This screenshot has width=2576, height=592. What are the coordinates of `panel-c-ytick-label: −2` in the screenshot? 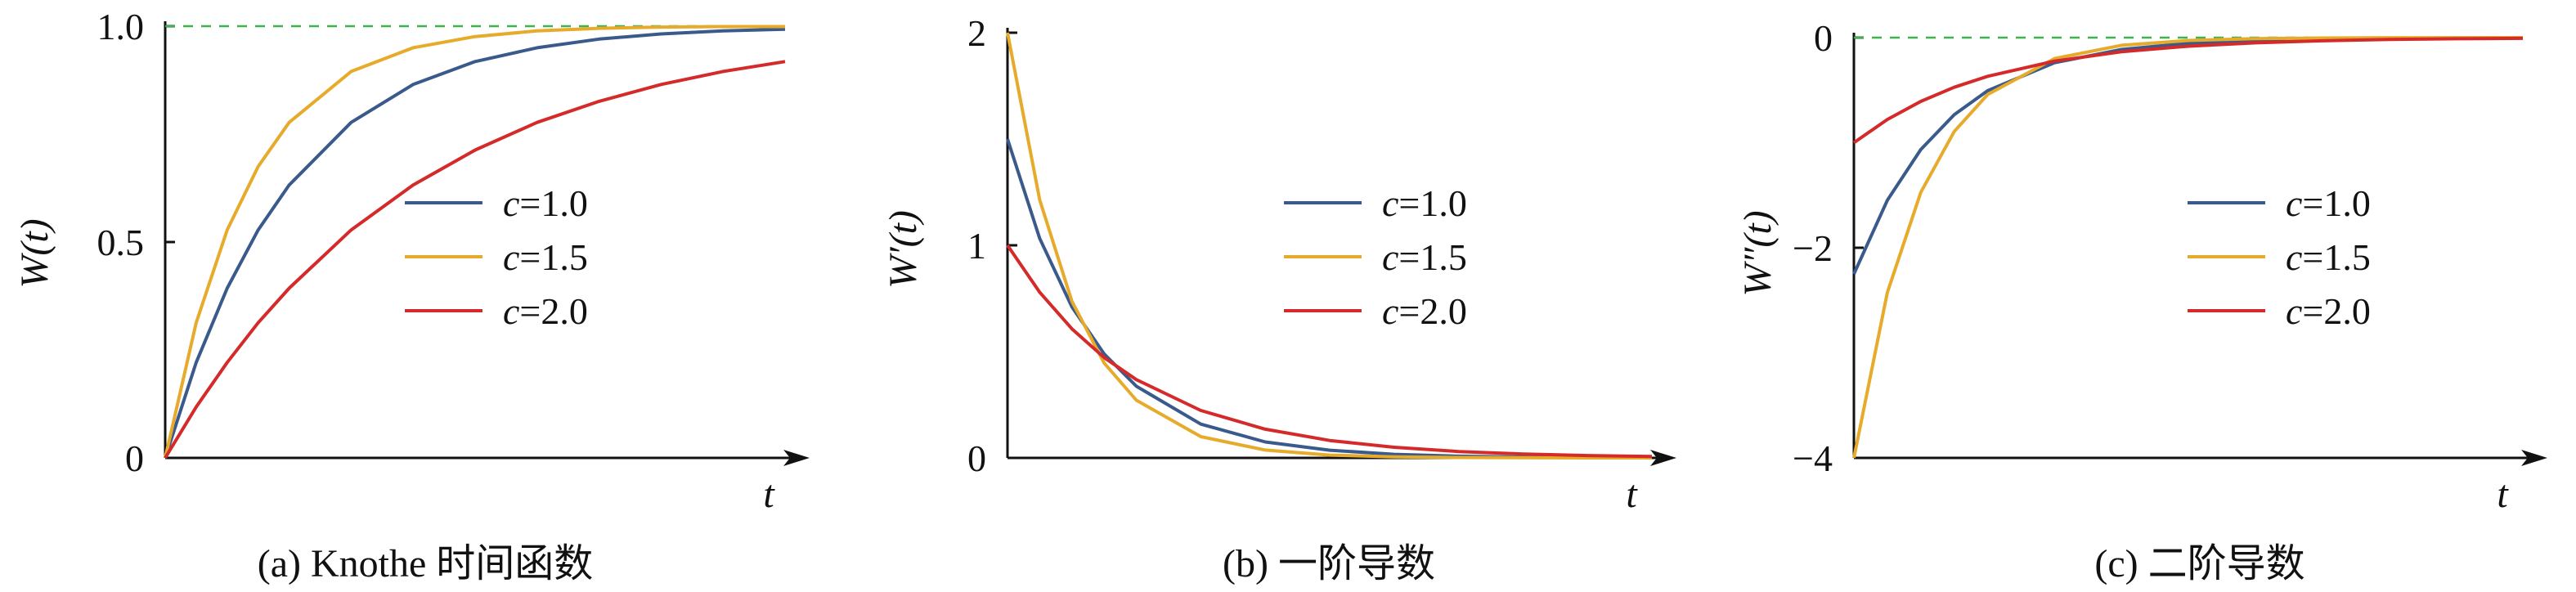 It's located at (1813, 248).